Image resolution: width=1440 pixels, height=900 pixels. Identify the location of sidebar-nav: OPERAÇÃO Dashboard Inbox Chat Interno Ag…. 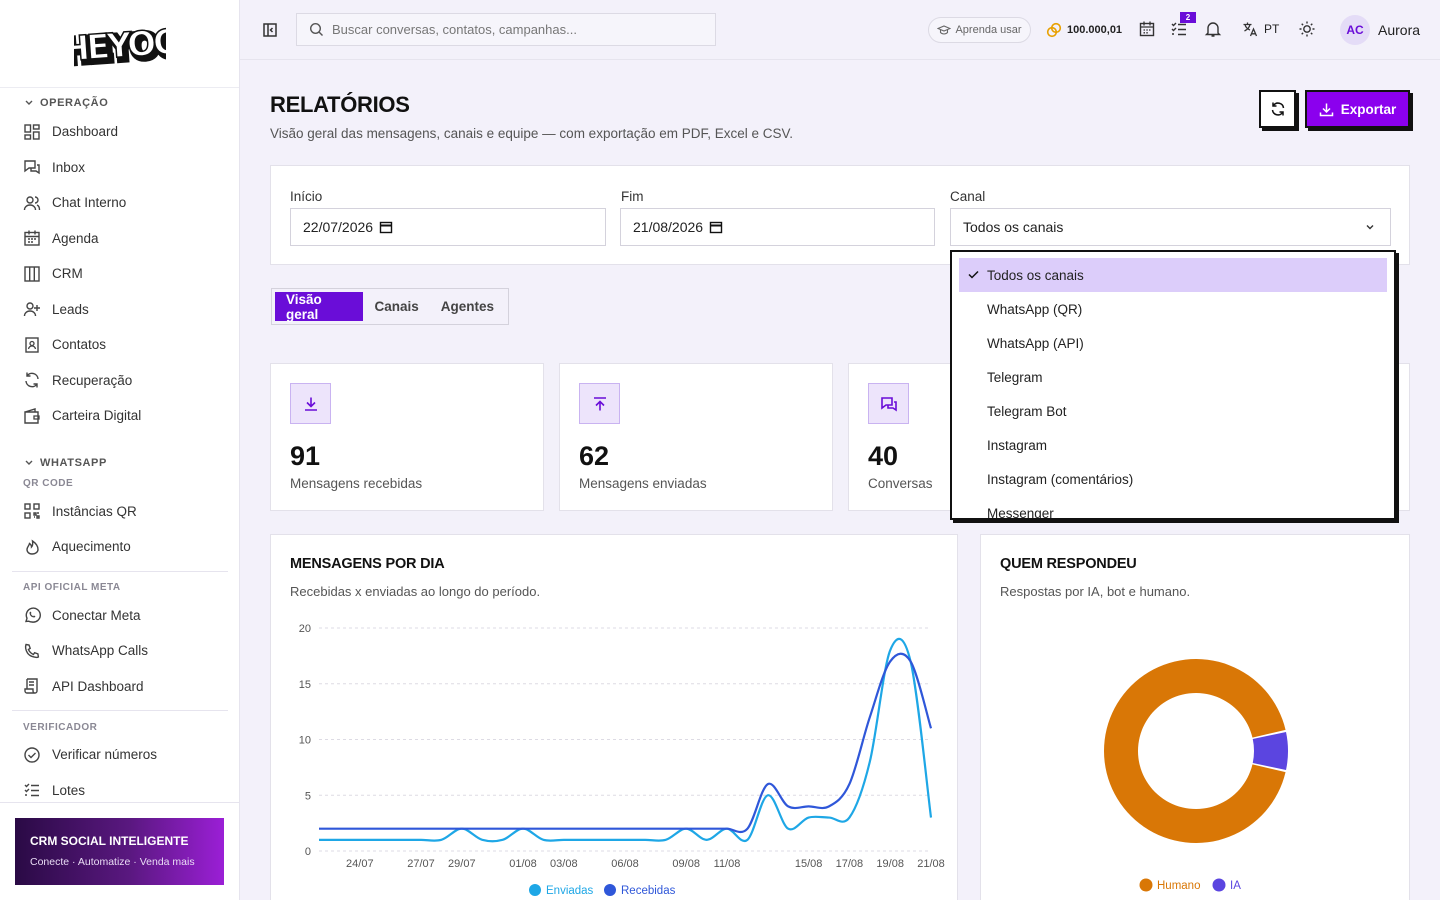
(120, 447).